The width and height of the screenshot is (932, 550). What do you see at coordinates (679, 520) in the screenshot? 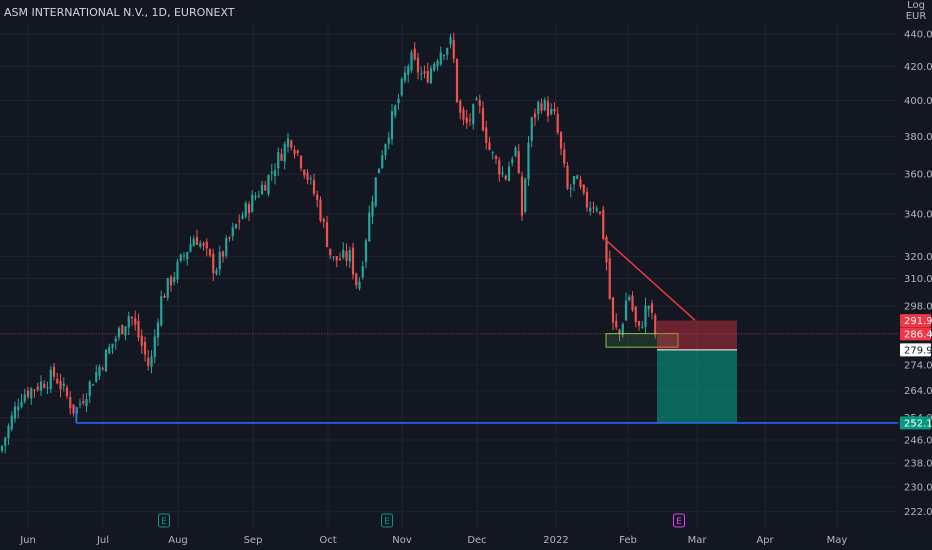
I see `earnings-event-marker` at bounding box center [679, 520].